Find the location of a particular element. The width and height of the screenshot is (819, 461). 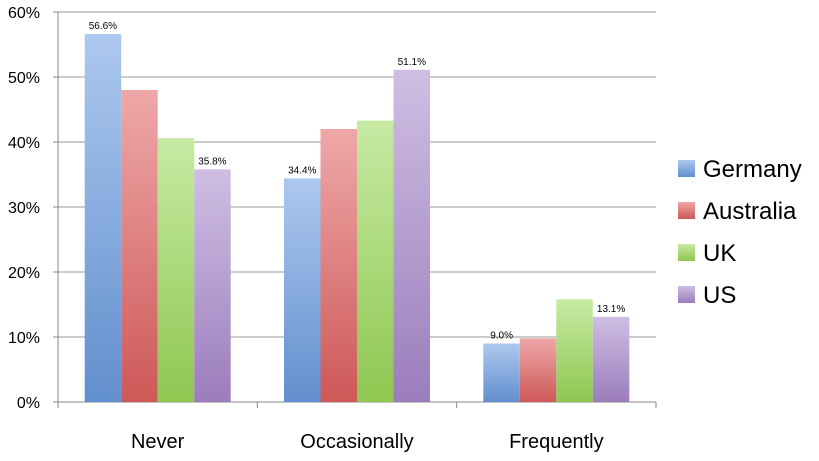

y-tick-label-30: 30% is located at coordinates (24, 208).